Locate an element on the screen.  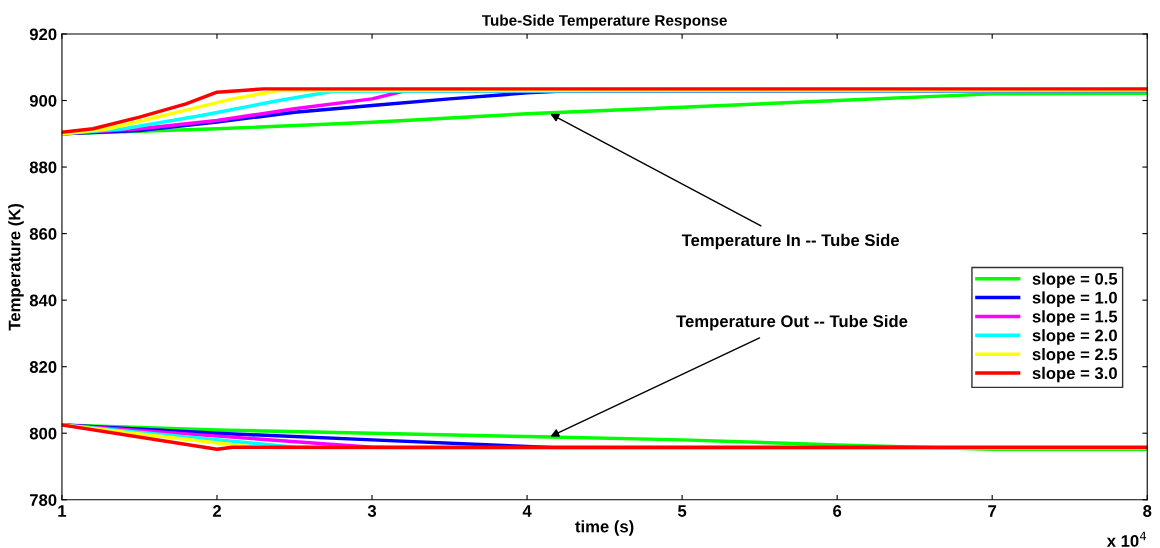
x-tick-label: 7 is located at coordinates (992, 511).